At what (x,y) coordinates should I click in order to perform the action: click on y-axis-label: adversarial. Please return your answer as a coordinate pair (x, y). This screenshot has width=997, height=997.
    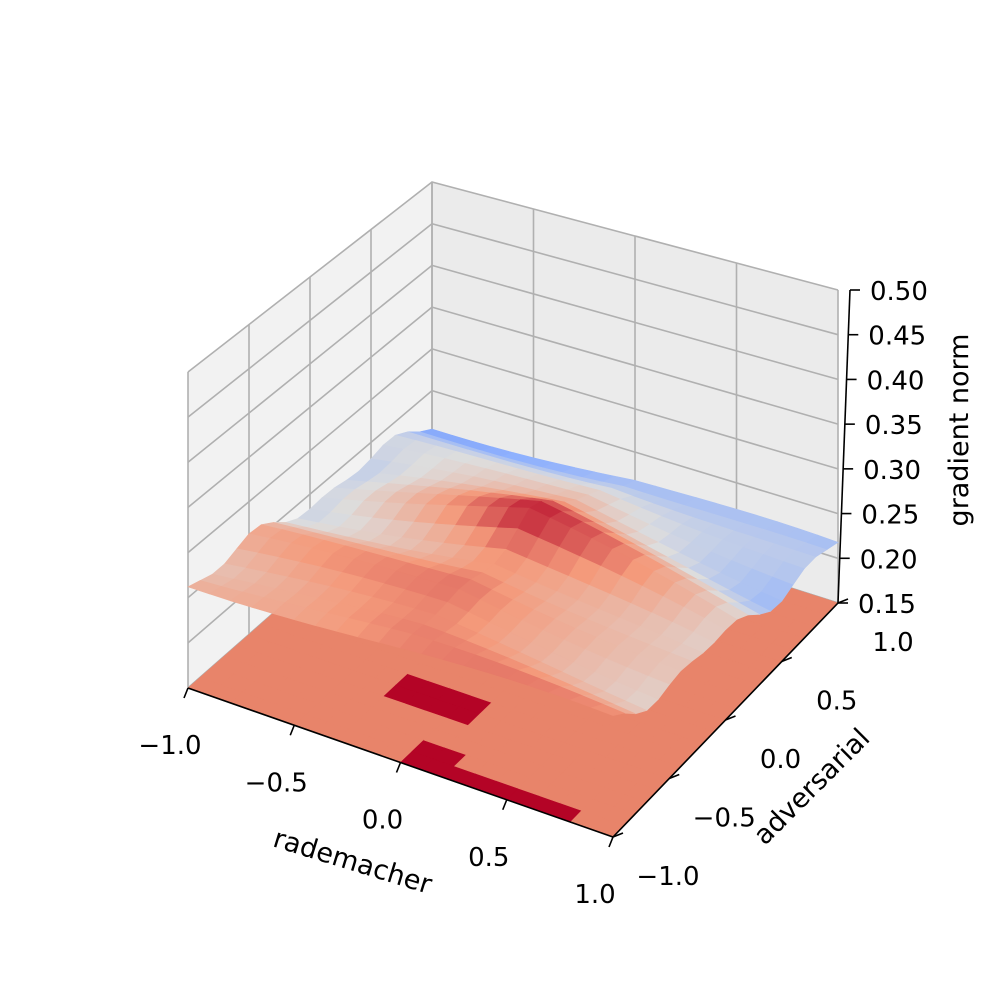
    Looking at the image, I should click on (812, 787).